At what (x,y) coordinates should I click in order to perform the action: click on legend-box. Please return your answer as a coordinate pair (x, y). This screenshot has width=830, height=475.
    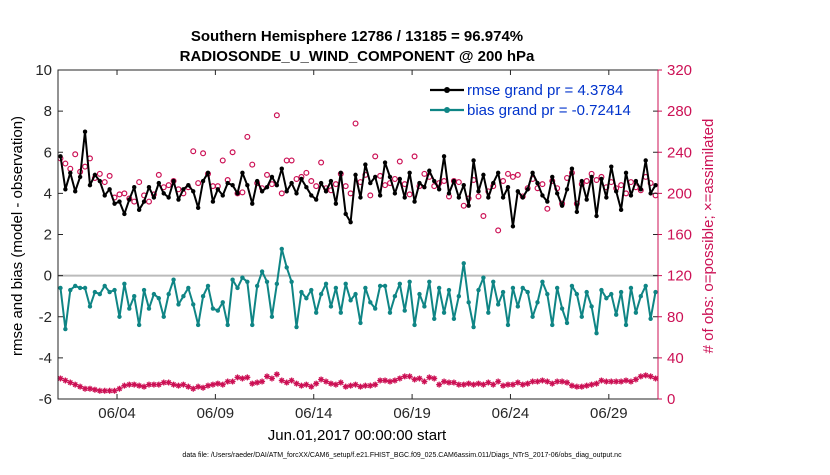
    Looking at the image, I should click on (535, 98).